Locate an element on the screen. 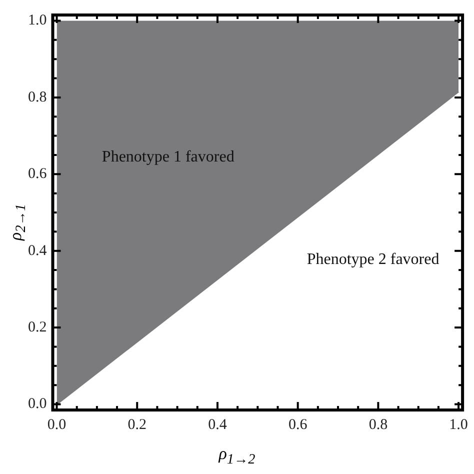 The image size is (474, 474). x-tick-label: 0.2 is located at coordinates (137, 424).